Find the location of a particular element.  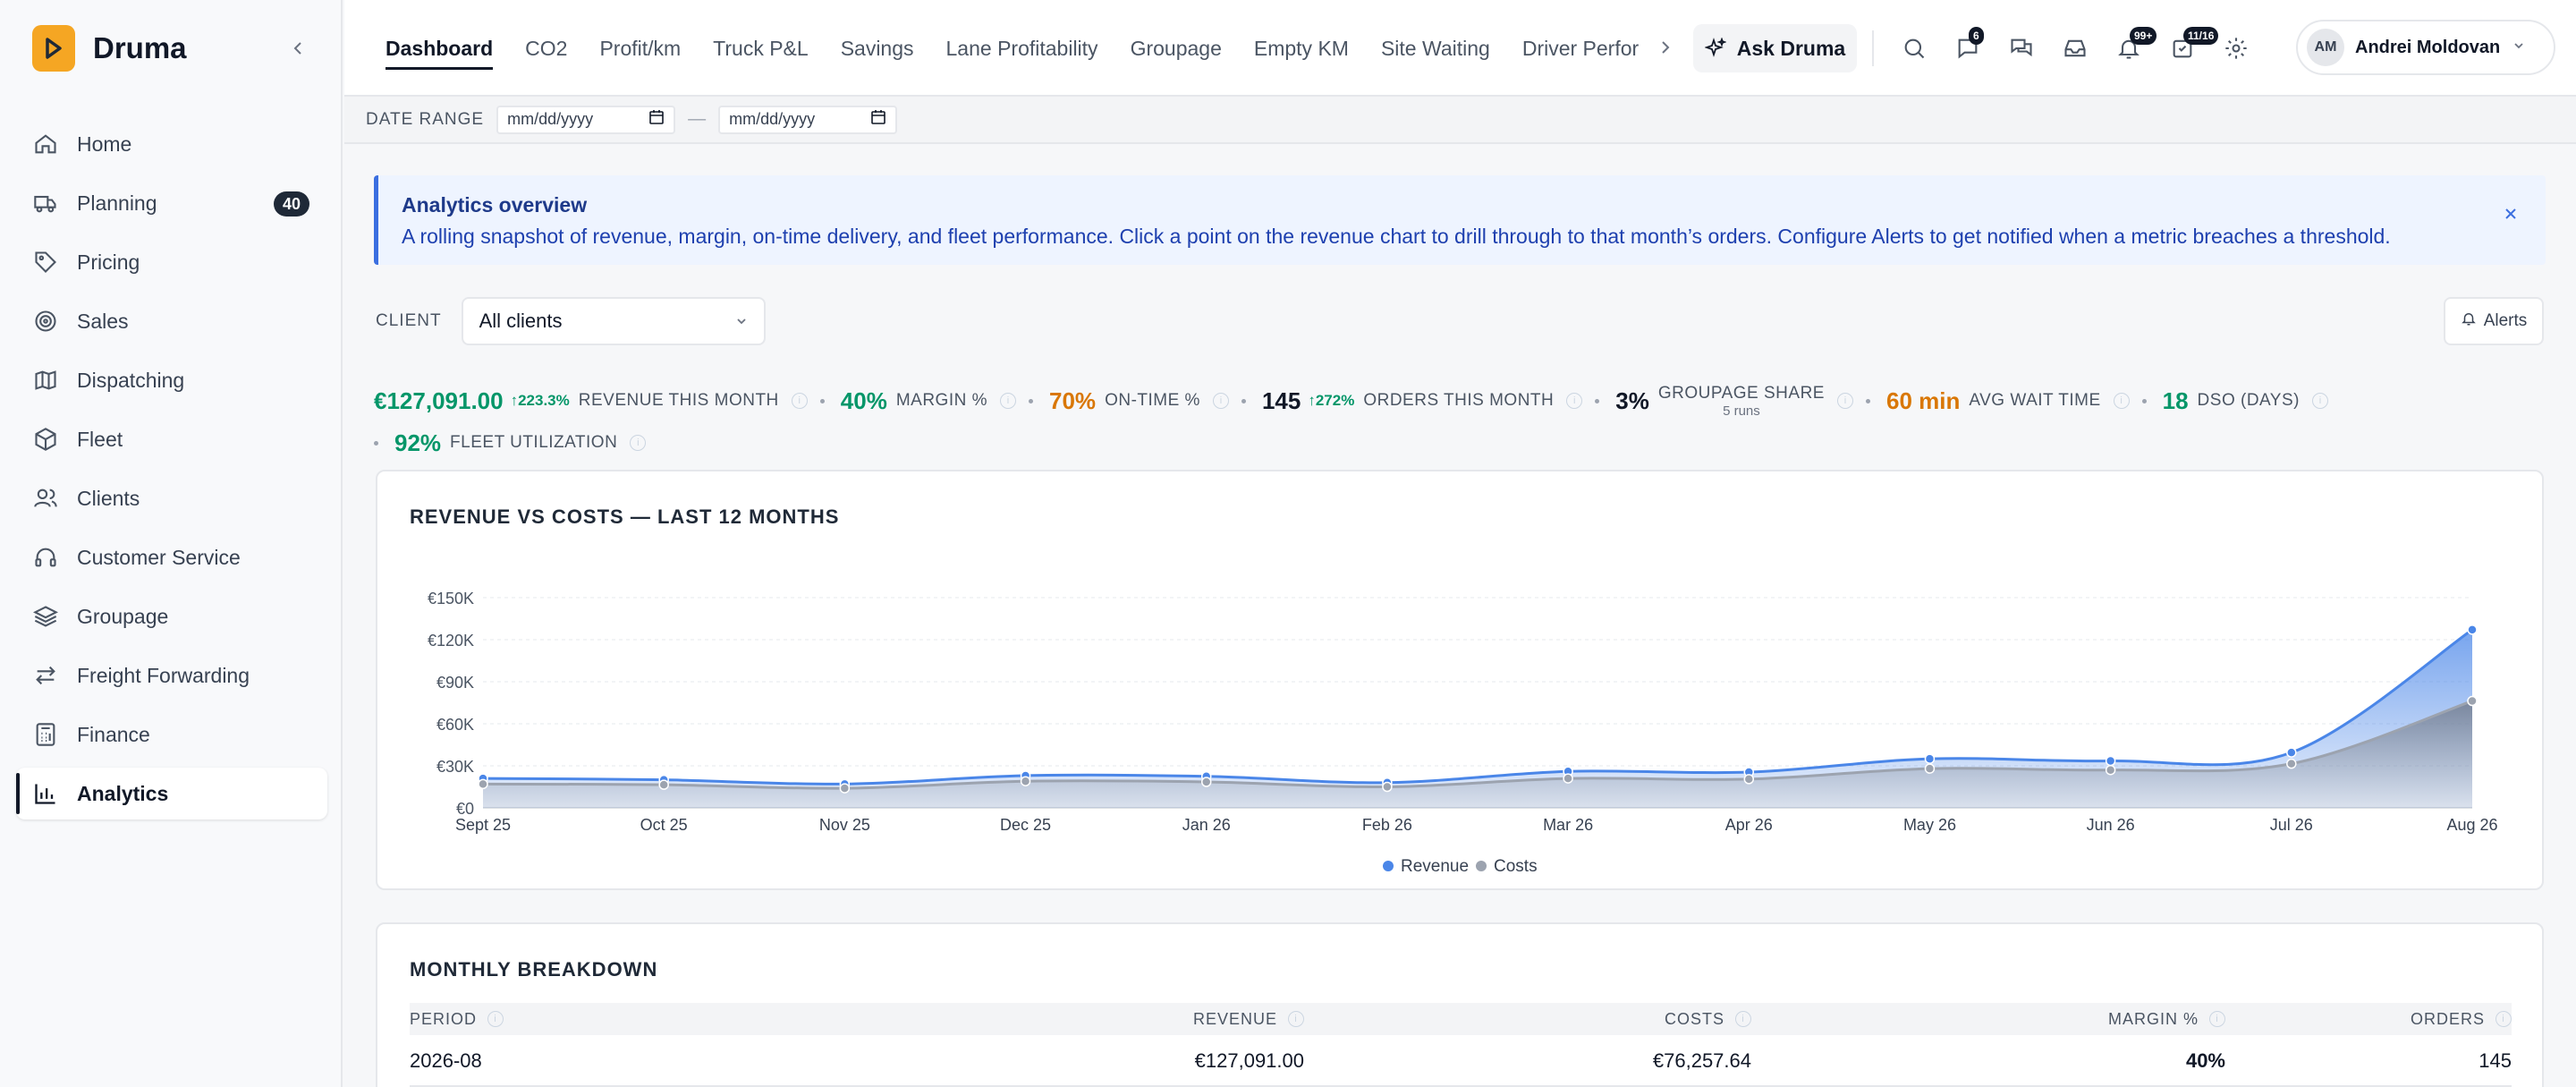

date-from-input: mm/dd/yyyy is located at coordinates (586, 119).